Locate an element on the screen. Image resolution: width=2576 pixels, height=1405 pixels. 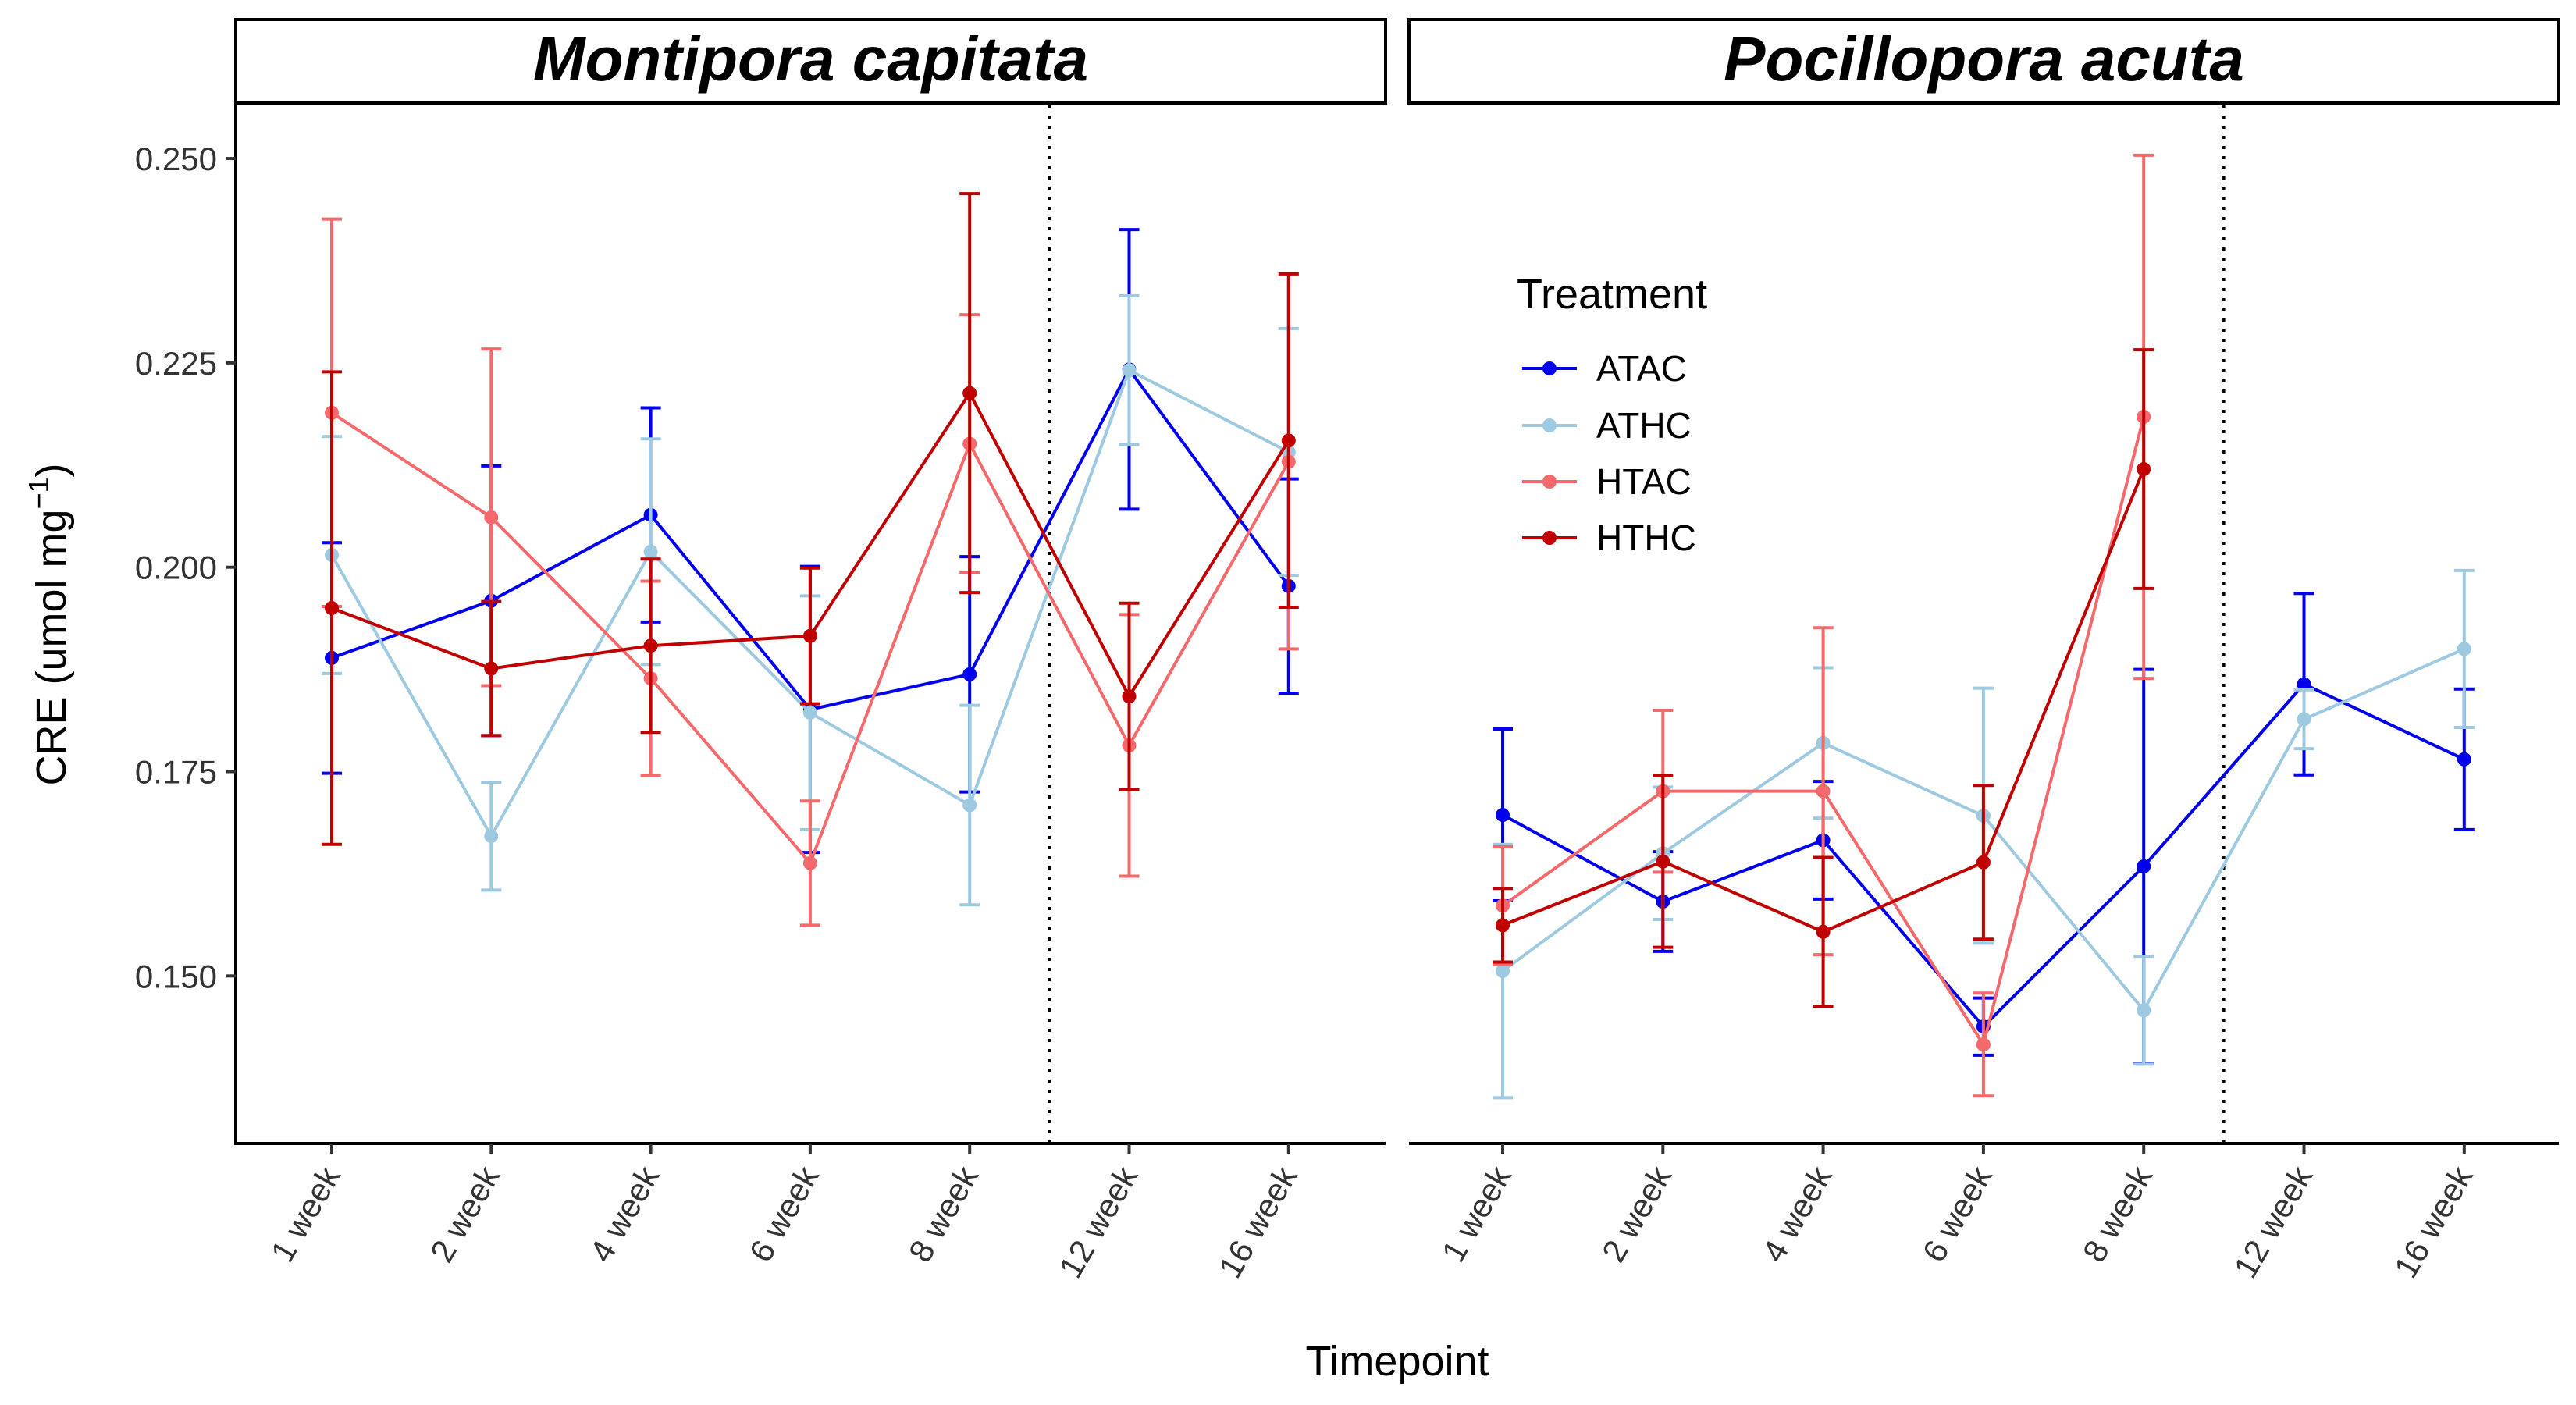
strip-right is located at coordinates (1983, 61).